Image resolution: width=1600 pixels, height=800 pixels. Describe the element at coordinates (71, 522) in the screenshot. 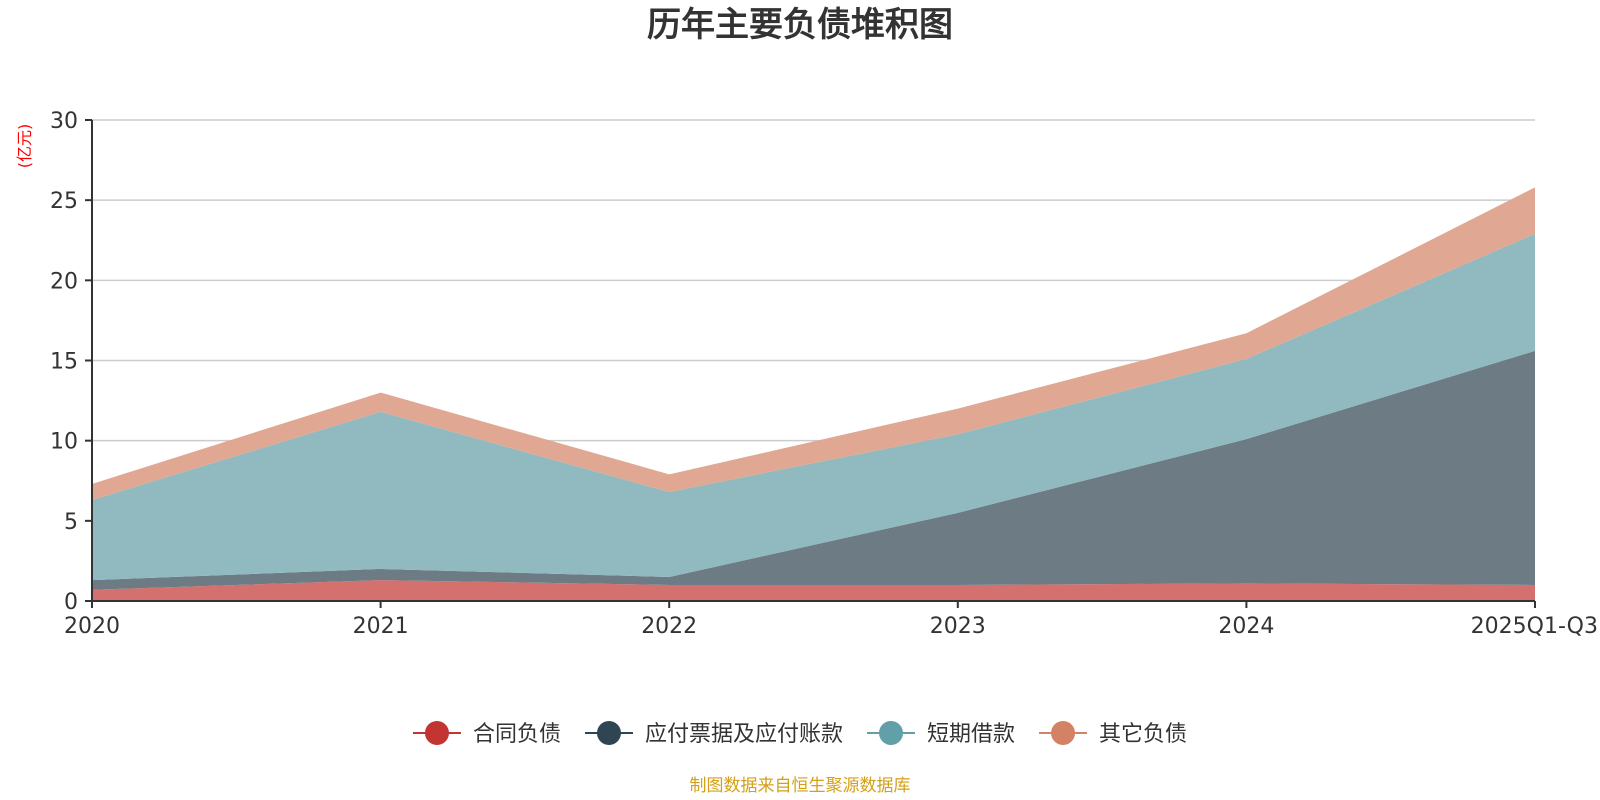

I see `y-tick-label-5: 5` at that location.